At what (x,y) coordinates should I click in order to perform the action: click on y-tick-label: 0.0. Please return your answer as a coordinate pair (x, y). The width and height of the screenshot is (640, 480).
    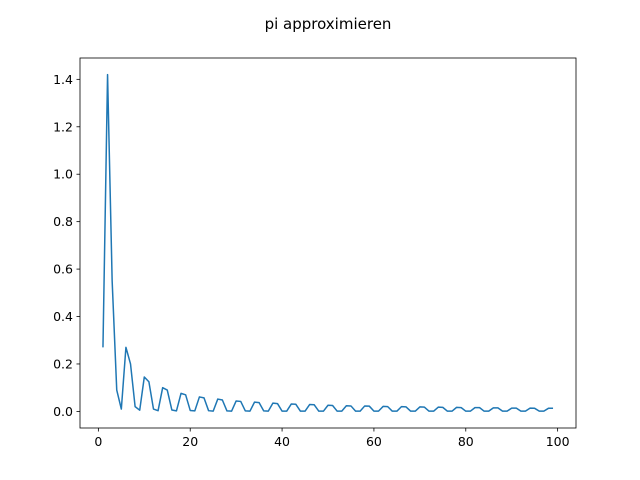
    Looking at the image, I should click on (63, 411).